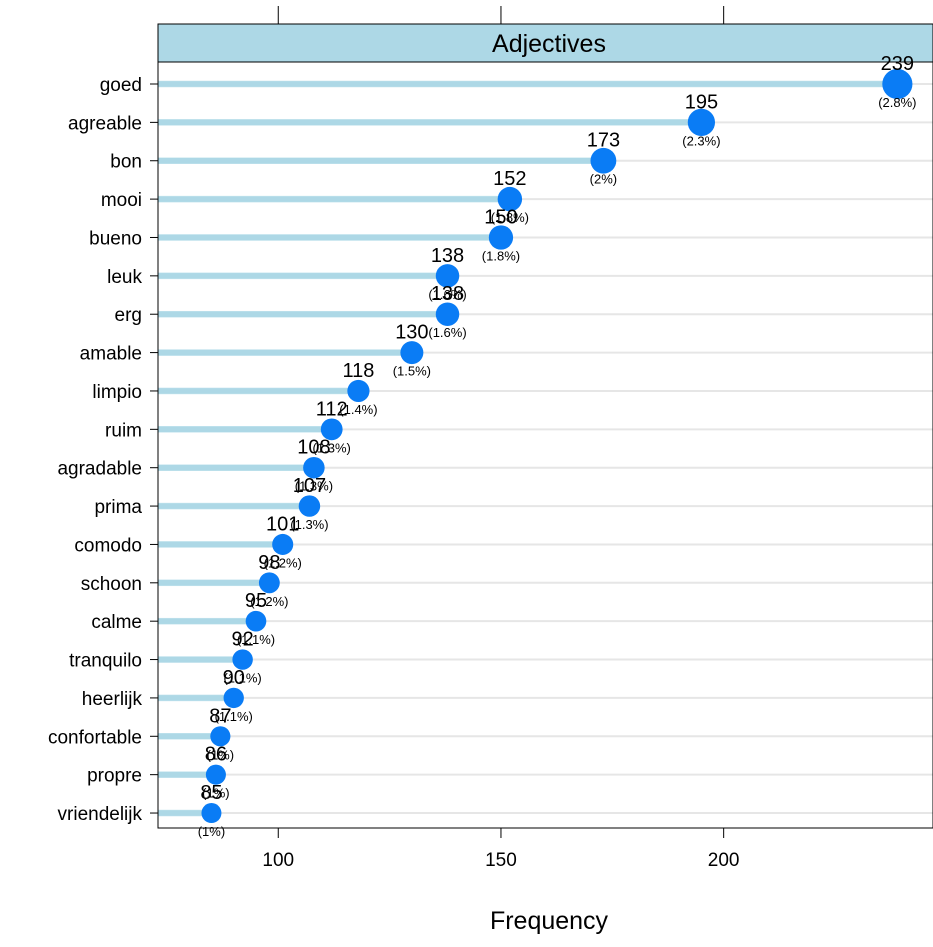 The width and height of the screenshot is (933, 947). I want to click on category-label: leuk, so click(124, 277).